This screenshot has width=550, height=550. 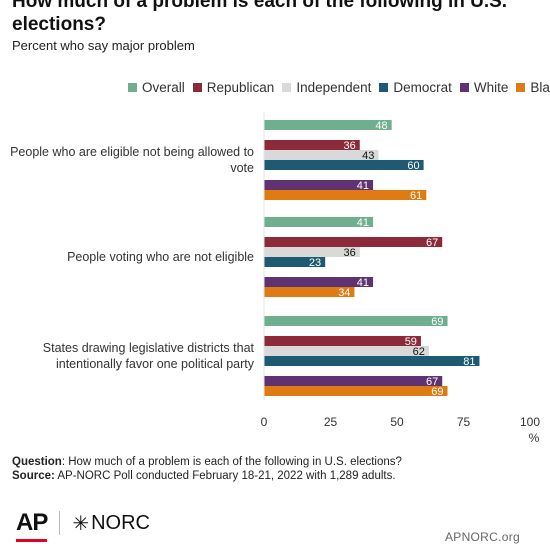 I want to click on source-label: Source:, so click(x=33, y=476).